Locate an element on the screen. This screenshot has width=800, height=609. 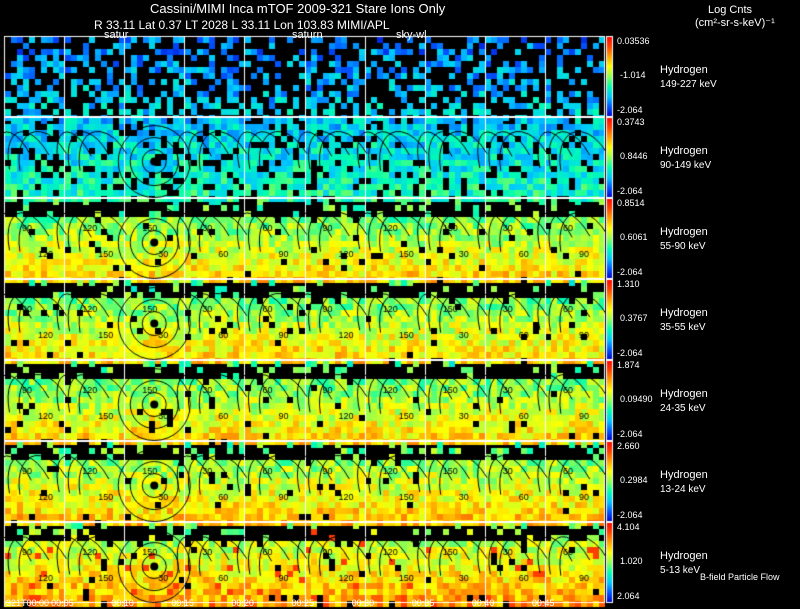
time-tick-label: 321T00:00 is located at coordinates (28, 603).